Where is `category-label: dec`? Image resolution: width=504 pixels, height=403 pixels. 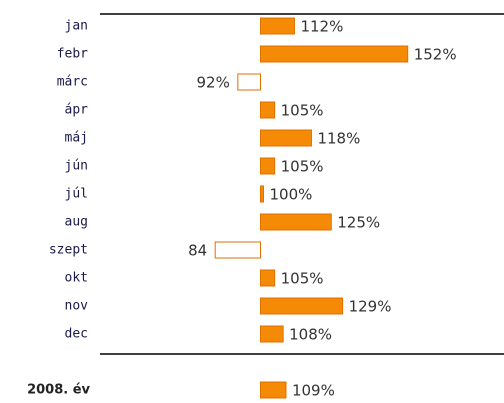
category-label: dec is located at coordinates (76, 334).